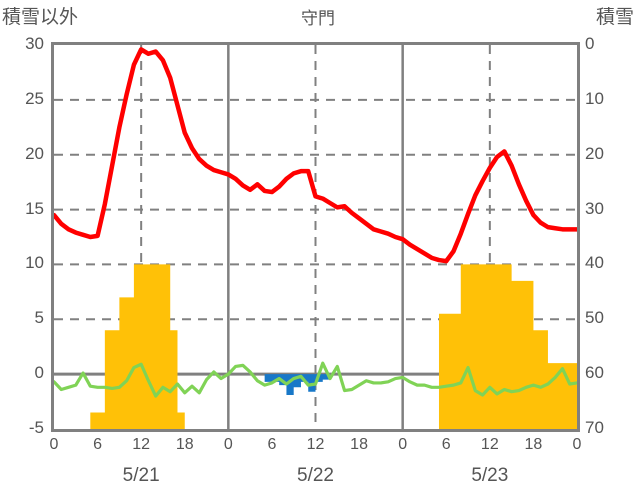 The image size is (636, 501). I want to click on day-label: 5/22, so click(315, 475).